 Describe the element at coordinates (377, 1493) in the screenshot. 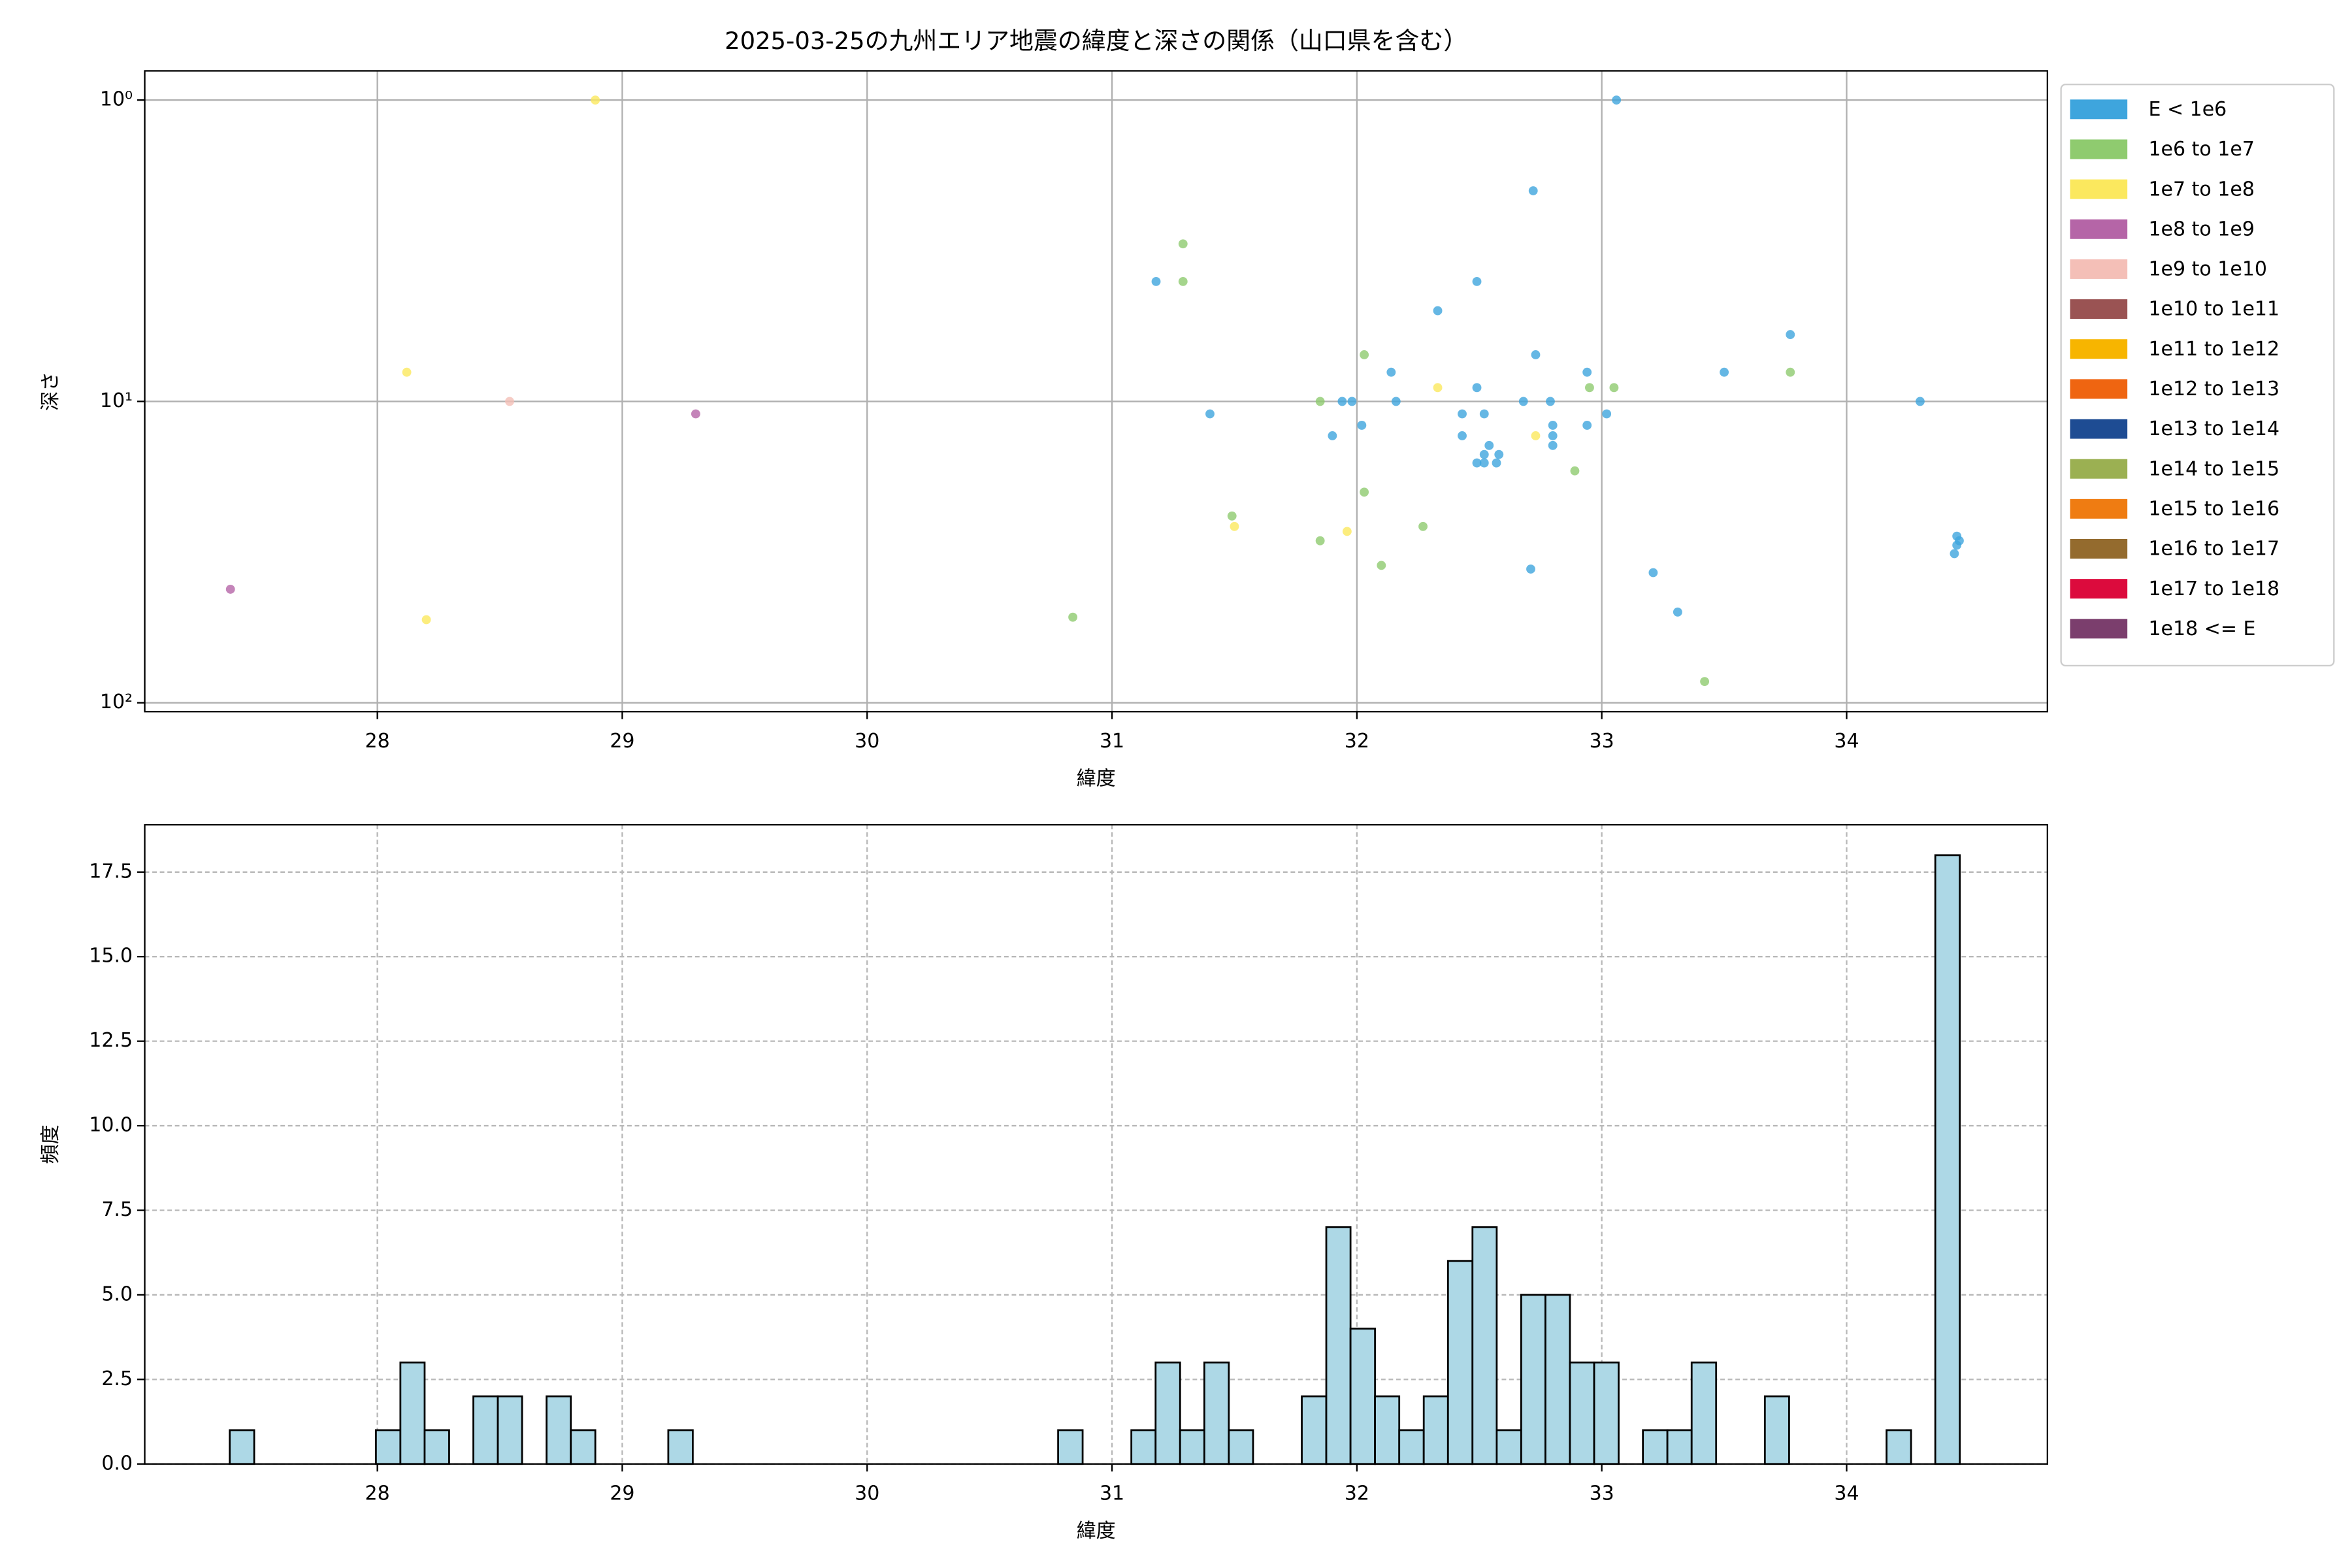

I see `x-tick-label: 28` at that location.